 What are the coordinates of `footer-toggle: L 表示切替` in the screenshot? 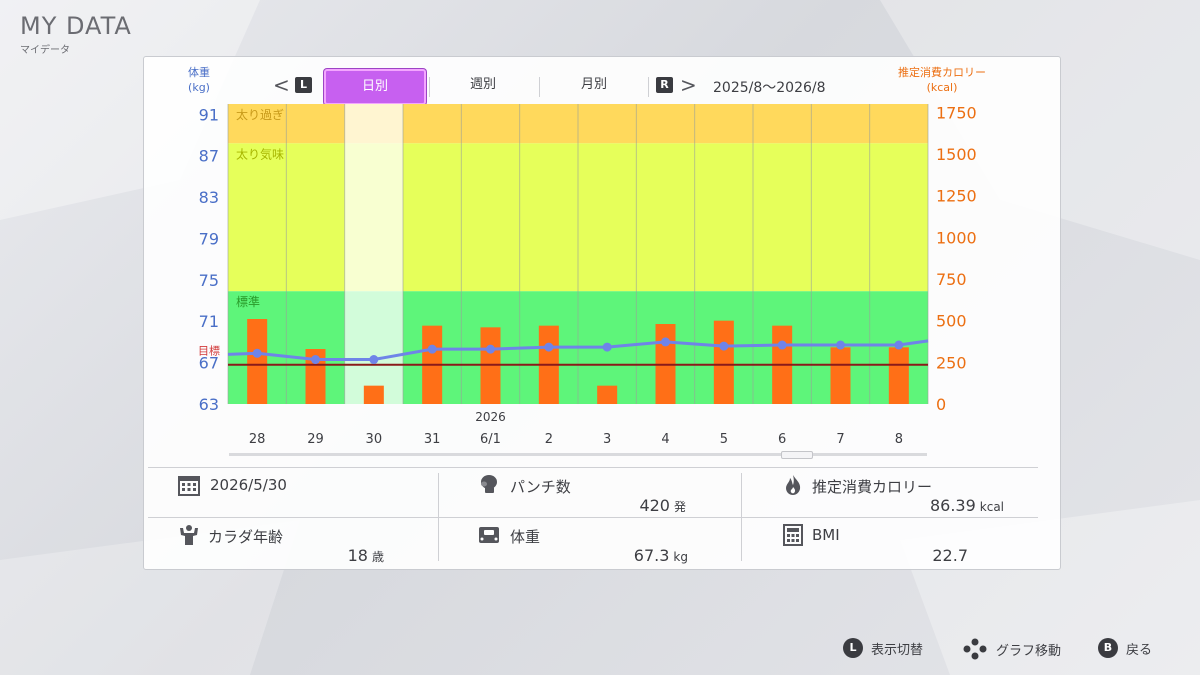 It's located at (883, 648).